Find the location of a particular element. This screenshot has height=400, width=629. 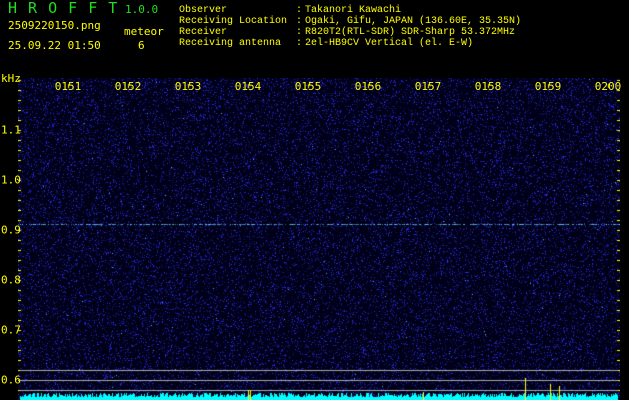

app-version: 1.0.0 is located at coordinates (142, 9).